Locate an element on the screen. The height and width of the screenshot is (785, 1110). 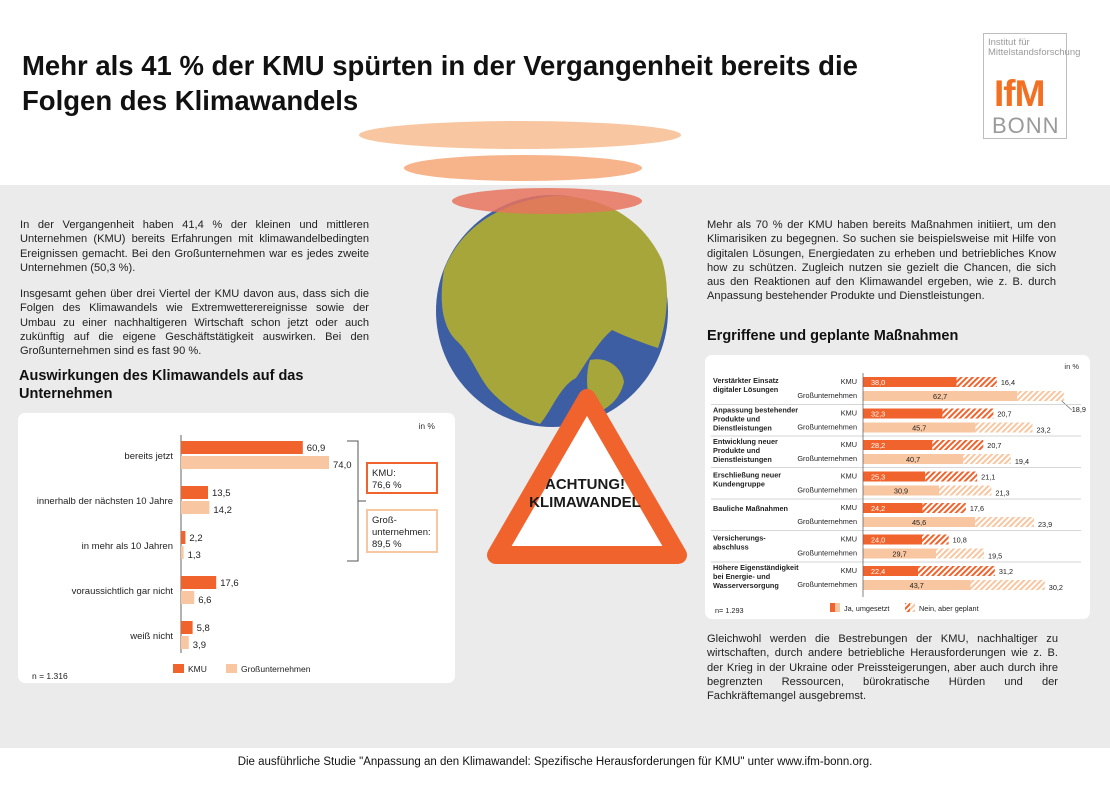
chart2-value-label-gross-umgesetzt: 45,7 is located at coordinates (919, 428).